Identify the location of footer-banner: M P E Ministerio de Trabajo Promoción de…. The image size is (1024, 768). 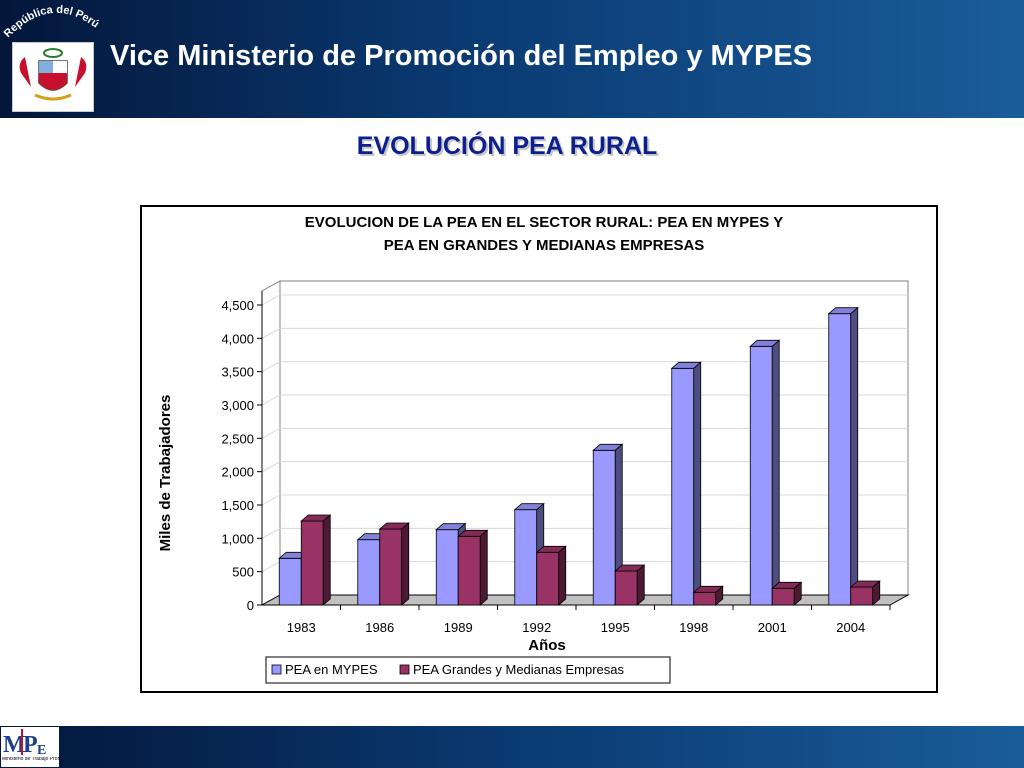
(512, 747).